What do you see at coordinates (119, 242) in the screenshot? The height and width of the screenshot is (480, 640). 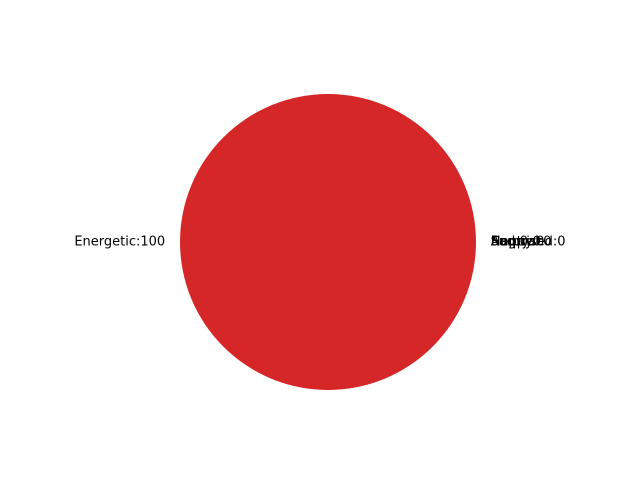 I see `pie-label-energetic: Energetic:100` at bounding box center [119, 242].